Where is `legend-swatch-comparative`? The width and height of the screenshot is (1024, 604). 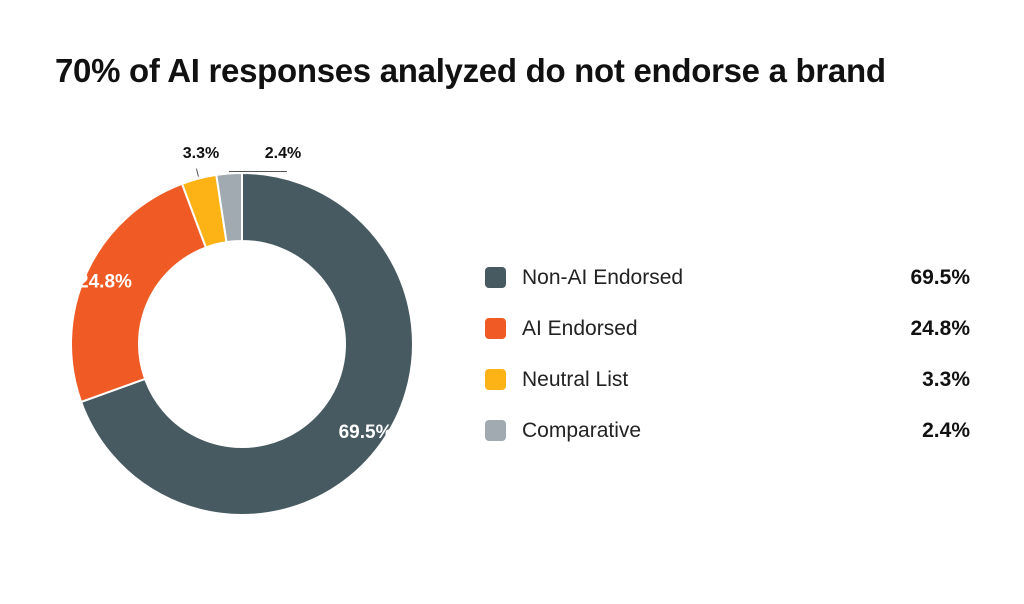 legend-swatch-comparative is located at coordinates (495, 430).